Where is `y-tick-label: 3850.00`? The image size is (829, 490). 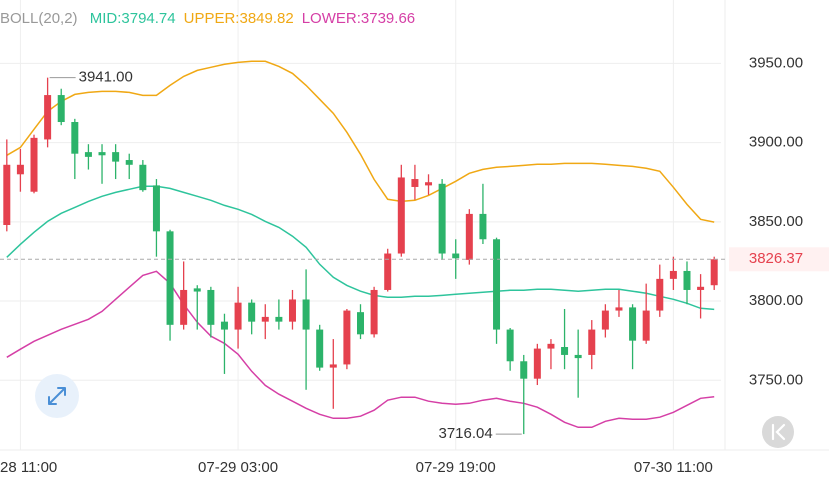 y-tick-label: 3850.00 is located at coordinates (776, 221).